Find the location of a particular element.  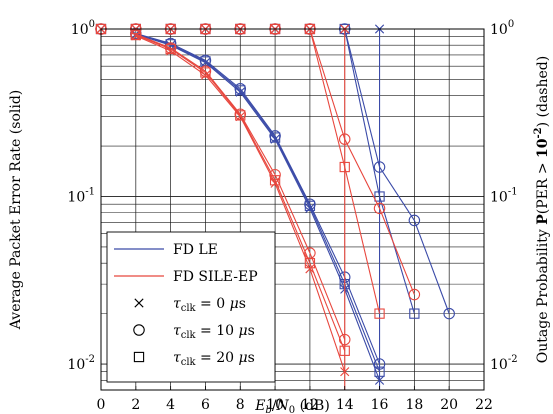

x-tick-label: 4 is located at coordinates (170, 405).